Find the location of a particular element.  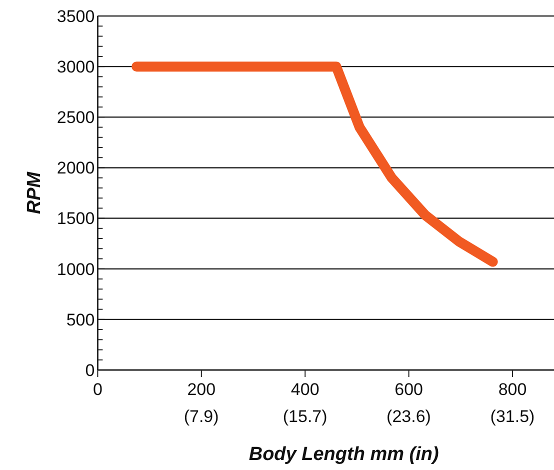

x-tick-label: 400 is located at coordinates (305, 389).